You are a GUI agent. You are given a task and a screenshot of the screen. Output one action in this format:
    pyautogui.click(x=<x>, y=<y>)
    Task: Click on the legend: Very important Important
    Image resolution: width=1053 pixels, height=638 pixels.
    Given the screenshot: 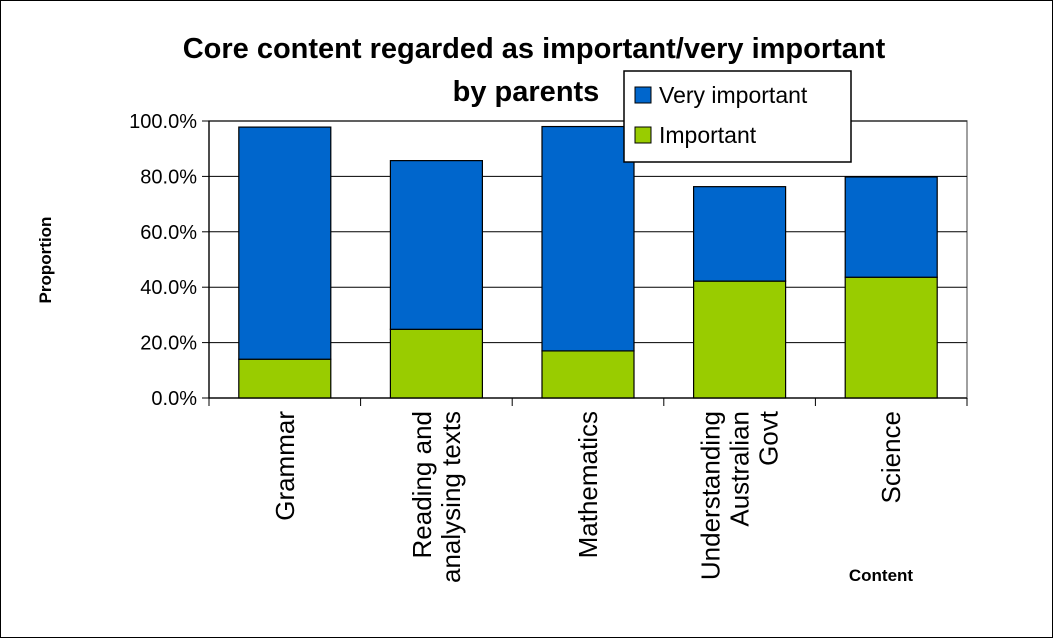 What is the action you would take?
    pyautogui.click(x=737, y=116)
    